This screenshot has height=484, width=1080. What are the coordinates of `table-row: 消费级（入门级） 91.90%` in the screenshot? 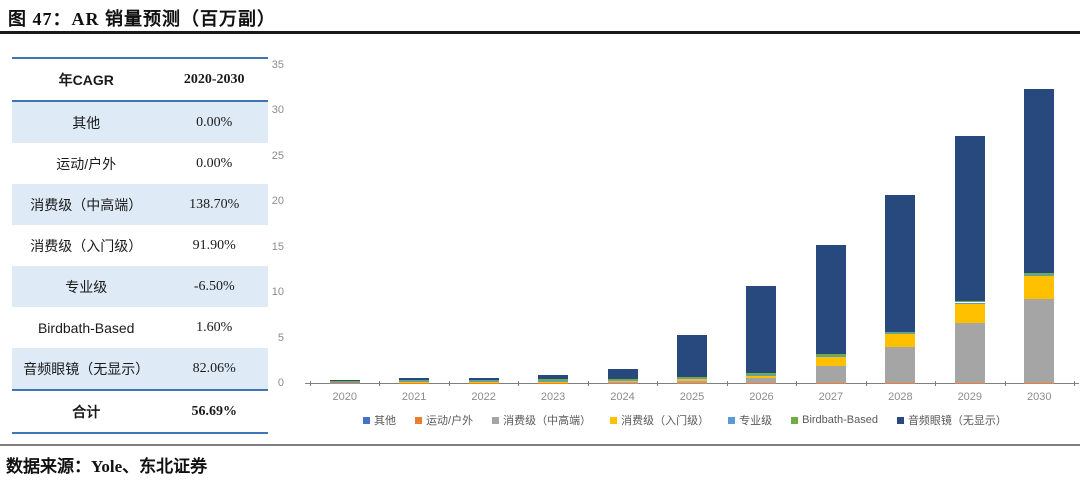 It's located at (140, 245).